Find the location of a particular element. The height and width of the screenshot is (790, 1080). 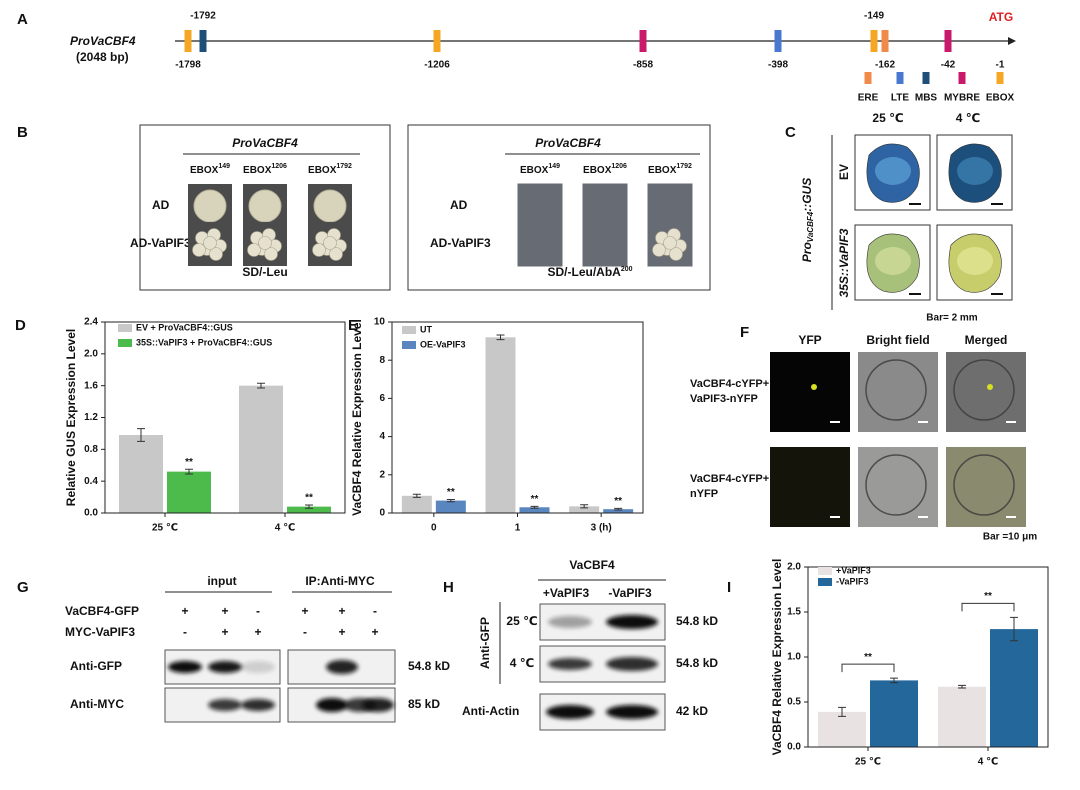

y-tick-label: 0.5 is located at coordinates (794, 702).